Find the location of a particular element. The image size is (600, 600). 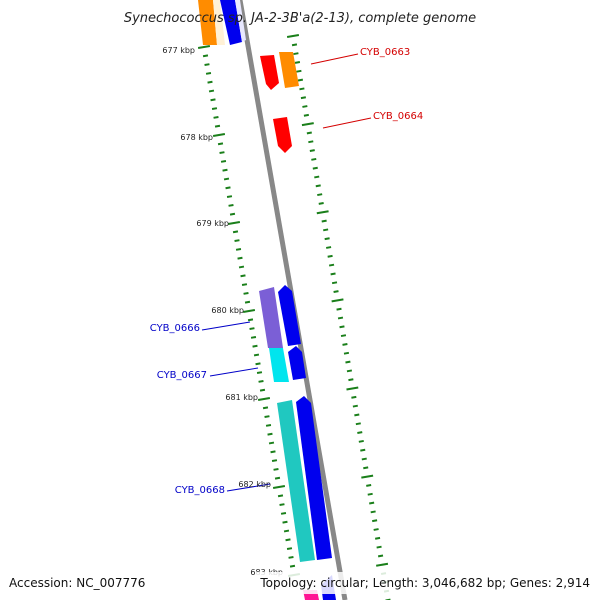

gene-feature-cyb0666-blue is located at coordinates (289, 315).